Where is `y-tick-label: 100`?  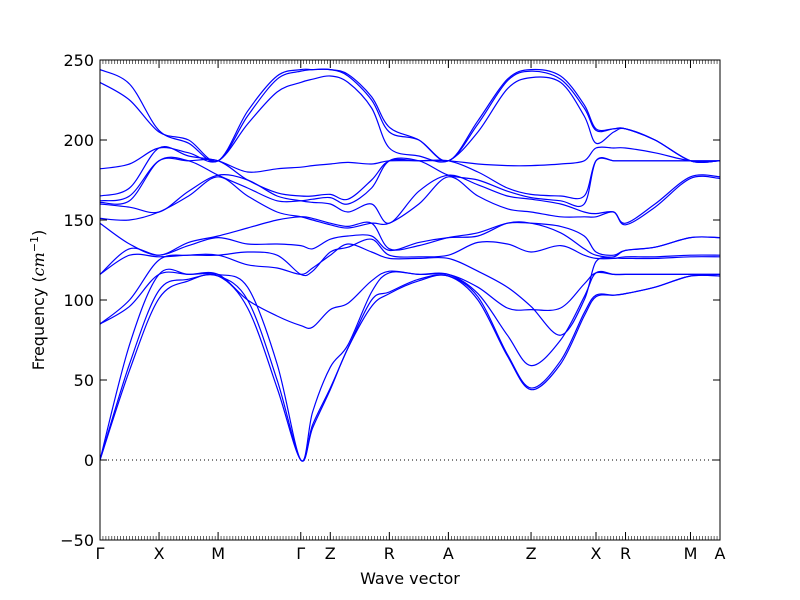 y-tick-label: 100 is located at coordinates (78, 300).